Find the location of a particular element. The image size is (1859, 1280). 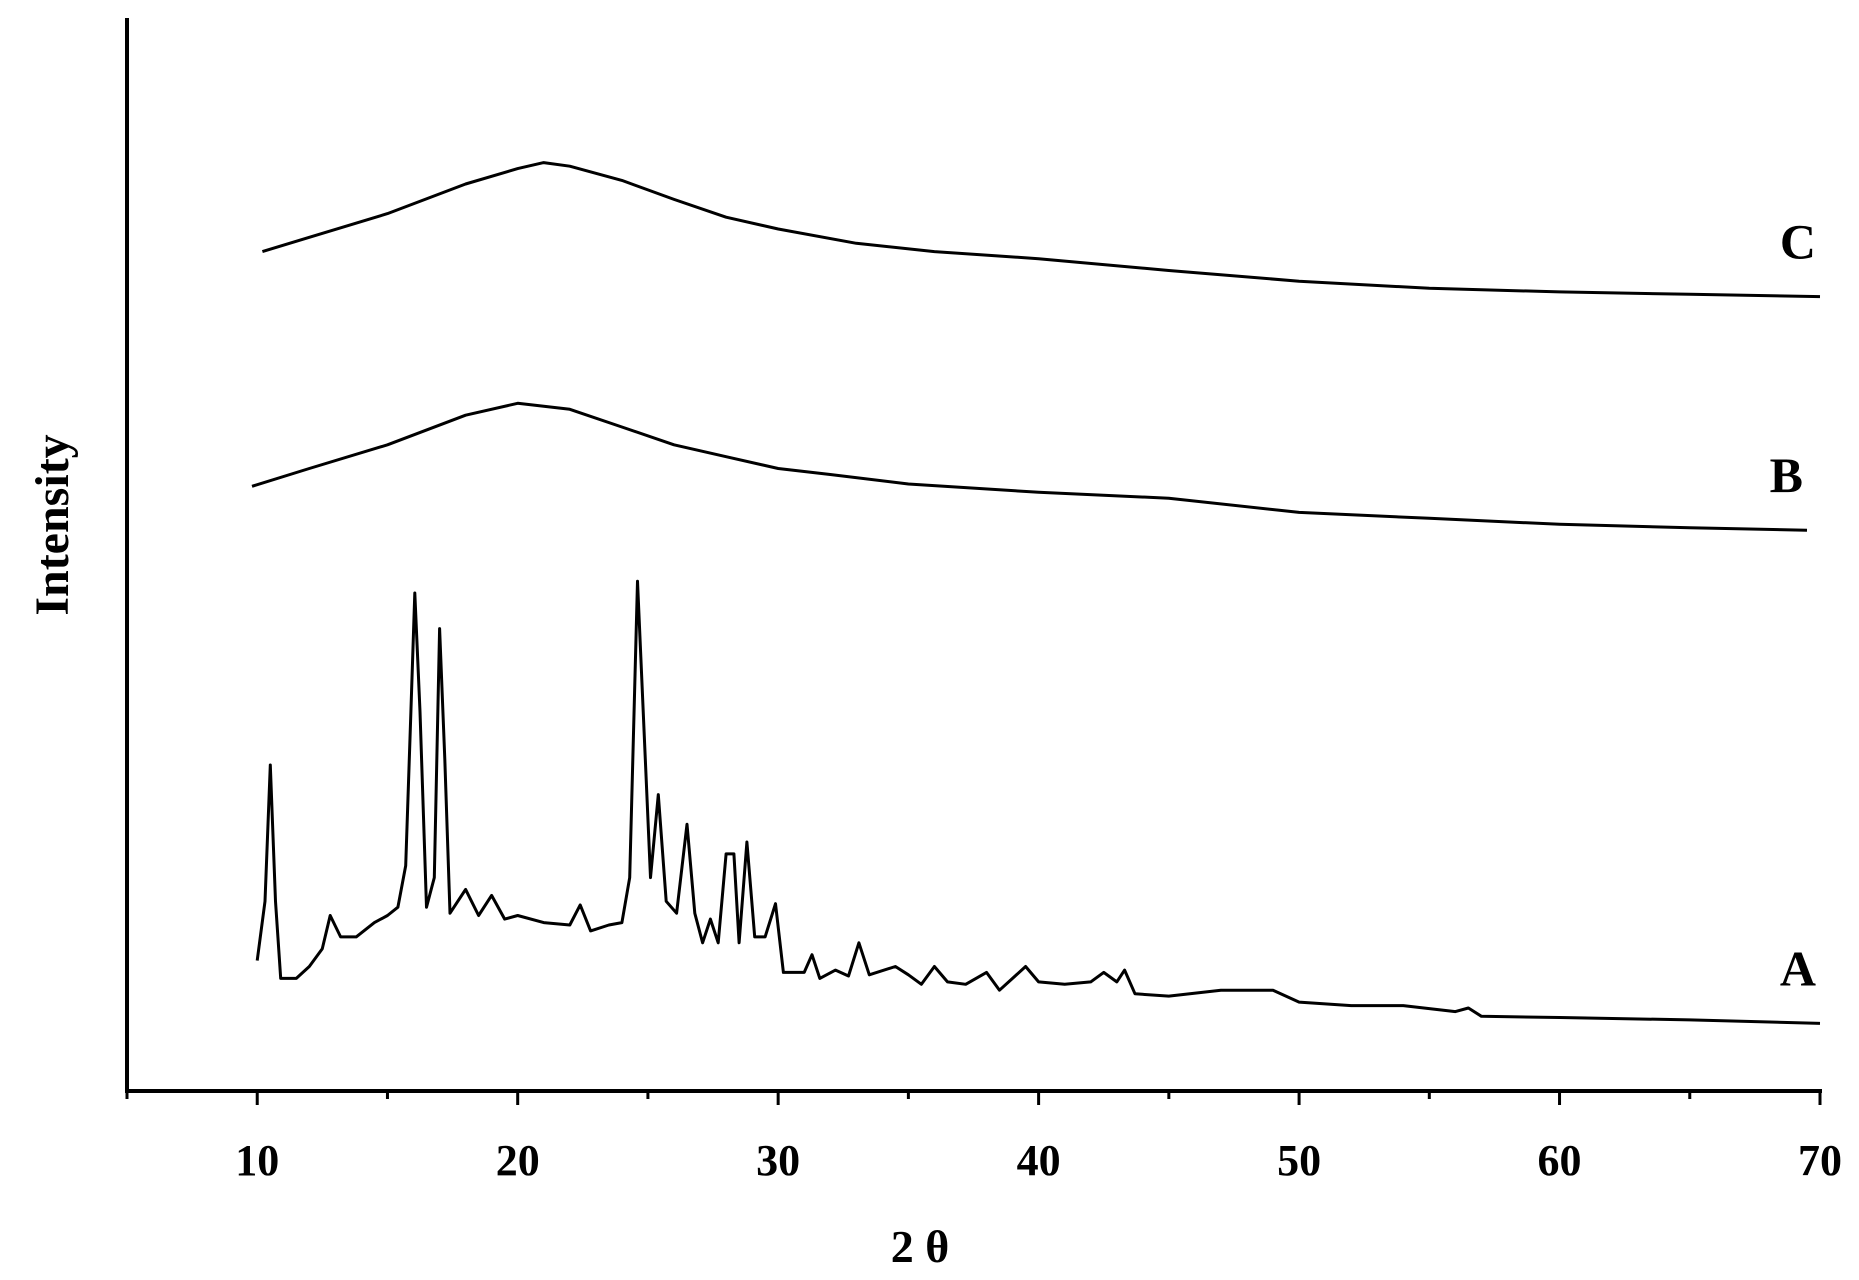

x-tick-label: 30 is located at coordinates (778, 1160).